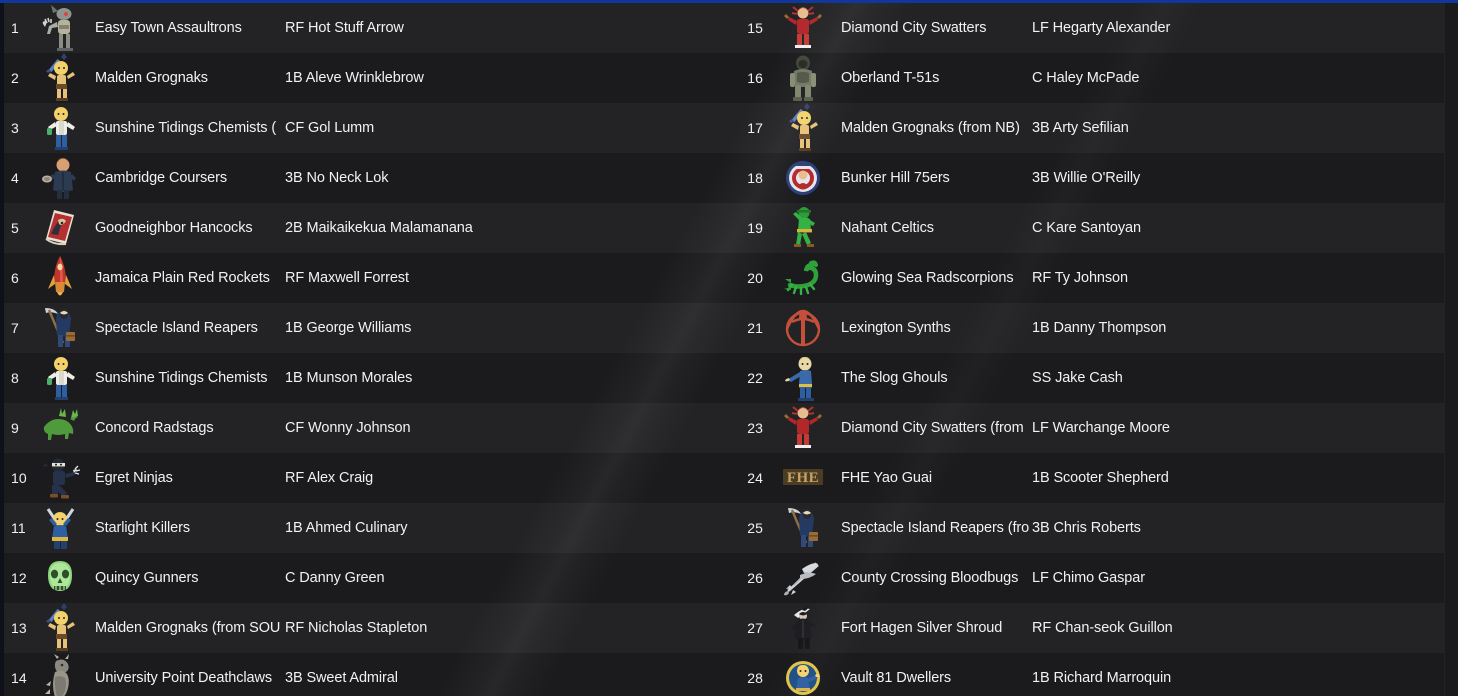  What do you see at coordinates (1086, 528) in the screenshot?
I see `player-name: 3B Chris Roberts` at bounding box center [1086, 528].